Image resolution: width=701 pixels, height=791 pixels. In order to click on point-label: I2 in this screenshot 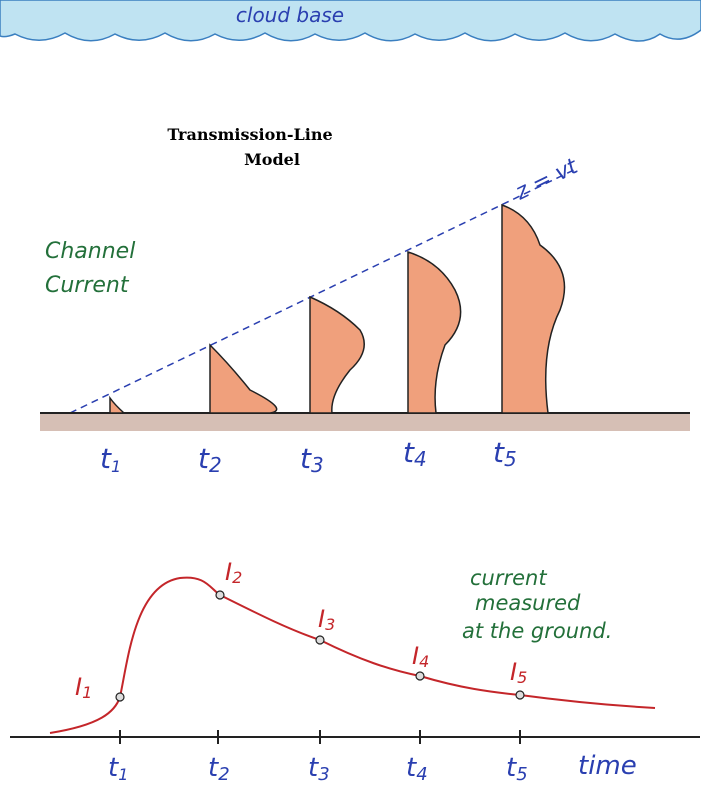, I will do `click(233, 572)`.